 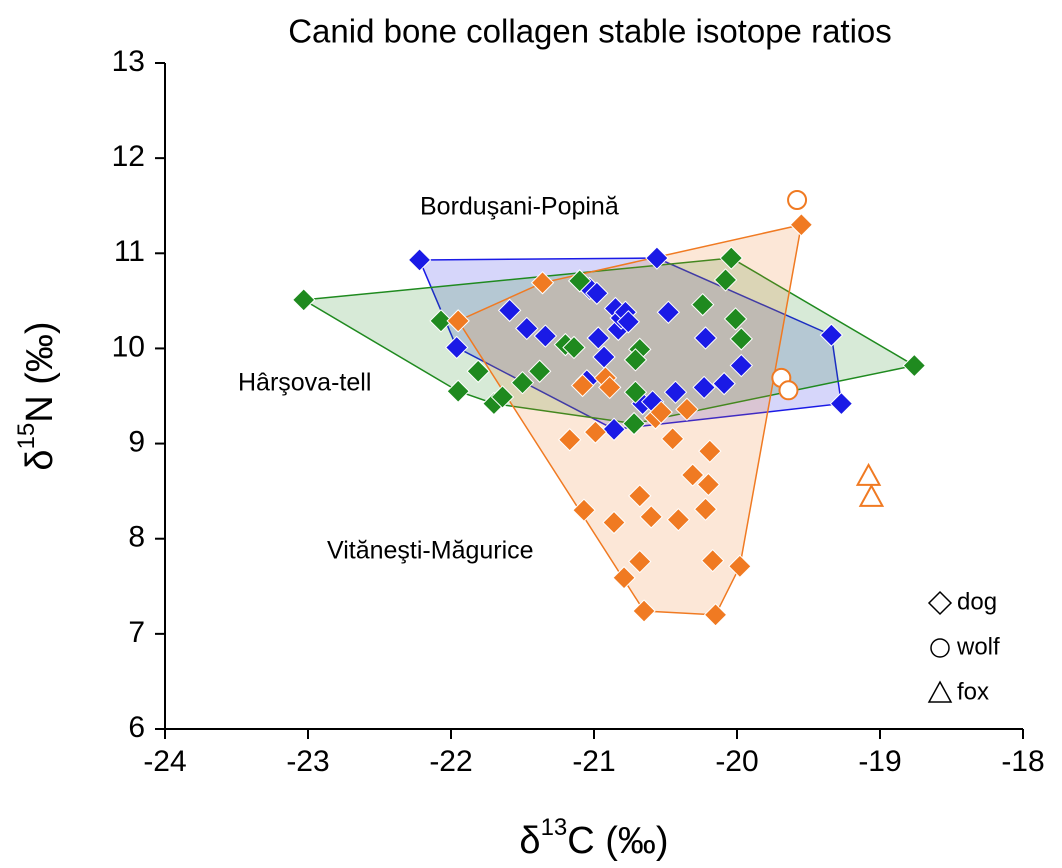 I want to click on site-label: Hârşova-tell, so click(x=304, y=383).